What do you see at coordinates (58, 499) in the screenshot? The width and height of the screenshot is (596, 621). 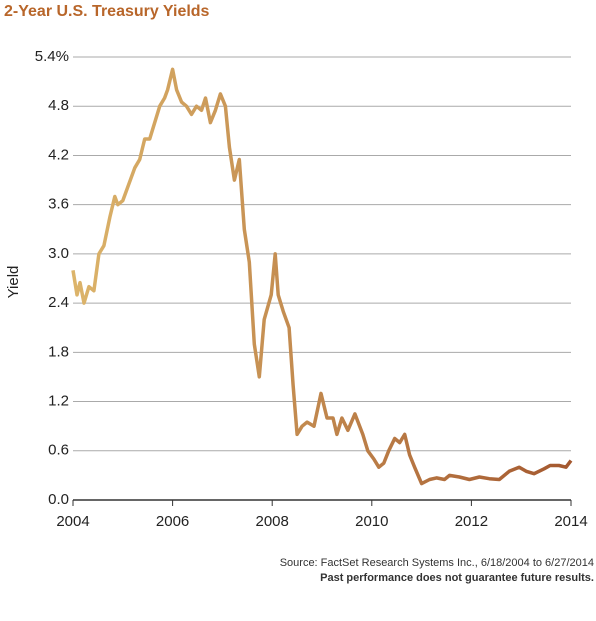 I see `y-tick-label: 0.0` at bounding box center [58, 499].